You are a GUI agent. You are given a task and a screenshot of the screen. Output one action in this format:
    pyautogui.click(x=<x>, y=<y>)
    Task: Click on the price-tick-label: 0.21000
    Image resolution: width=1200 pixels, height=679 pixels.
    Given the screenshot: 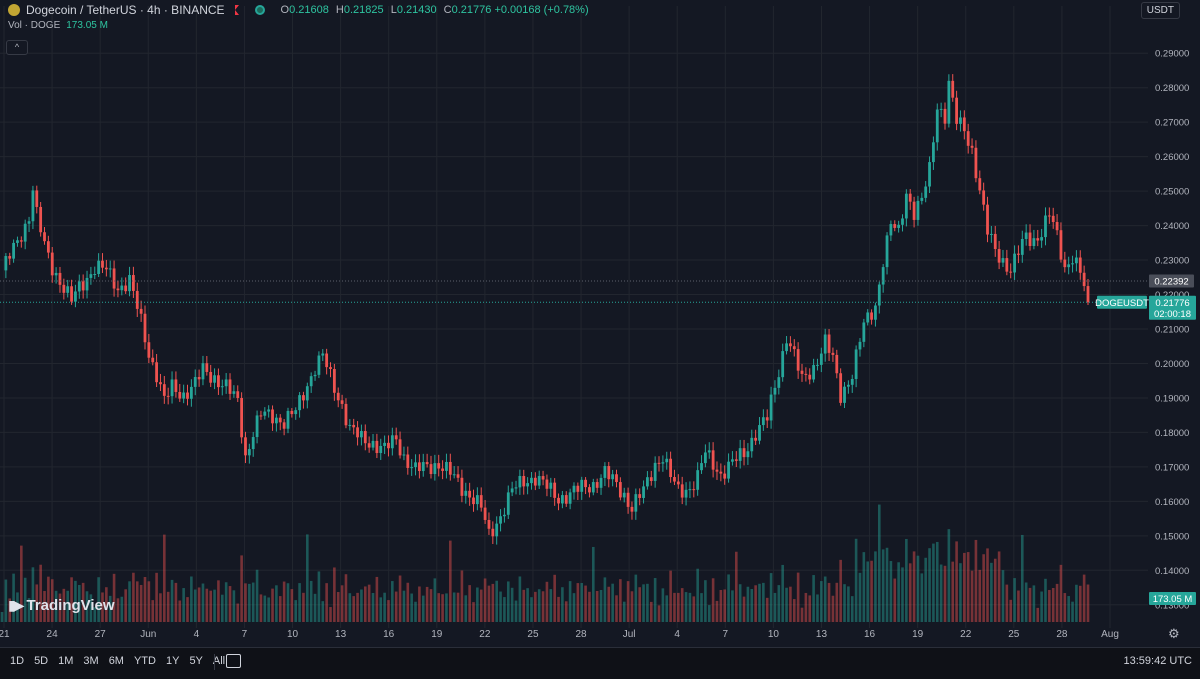 What is the action you would take?
    pyautogui.click(x=1172, y=330)
    